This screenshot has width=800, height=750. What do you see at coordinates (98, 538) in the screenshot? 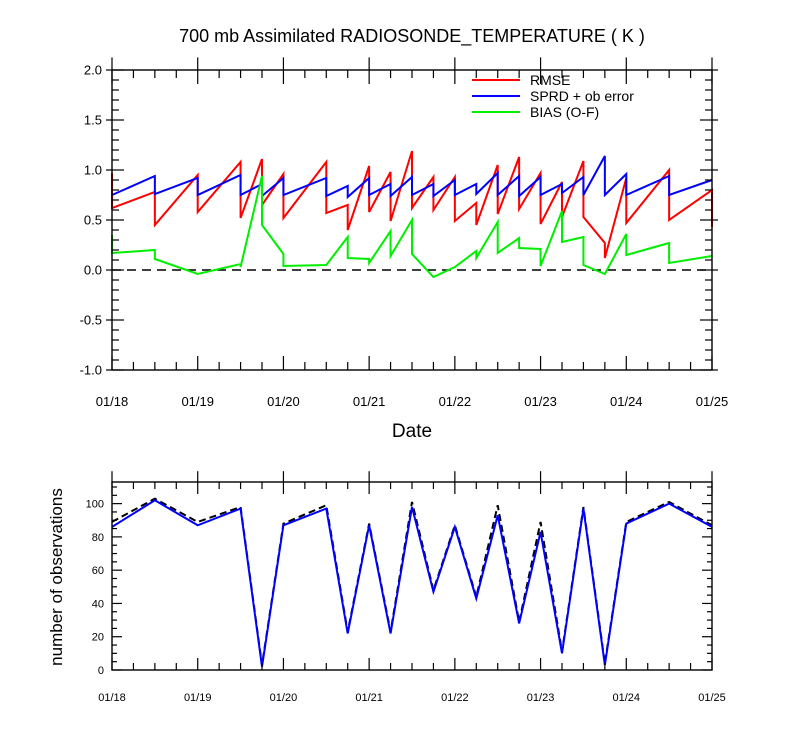
I see `y-tick-label: 80` at bounding box center [98, 538].